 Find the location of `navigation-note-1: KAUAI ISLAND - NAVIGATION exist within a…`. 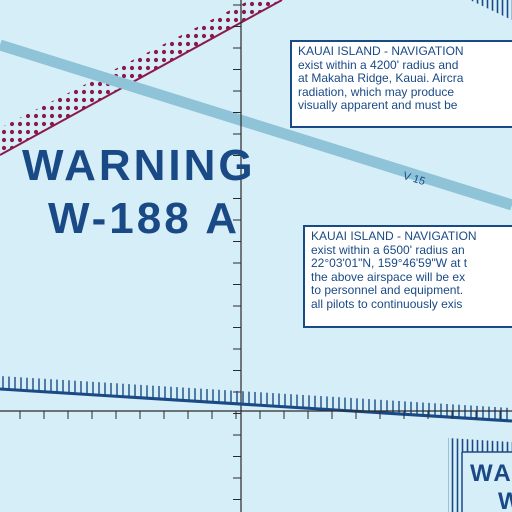

navigation-note-1: KAUAI ISLAND - NAVIGATION exist within a… is located at coordinates (401, 84).